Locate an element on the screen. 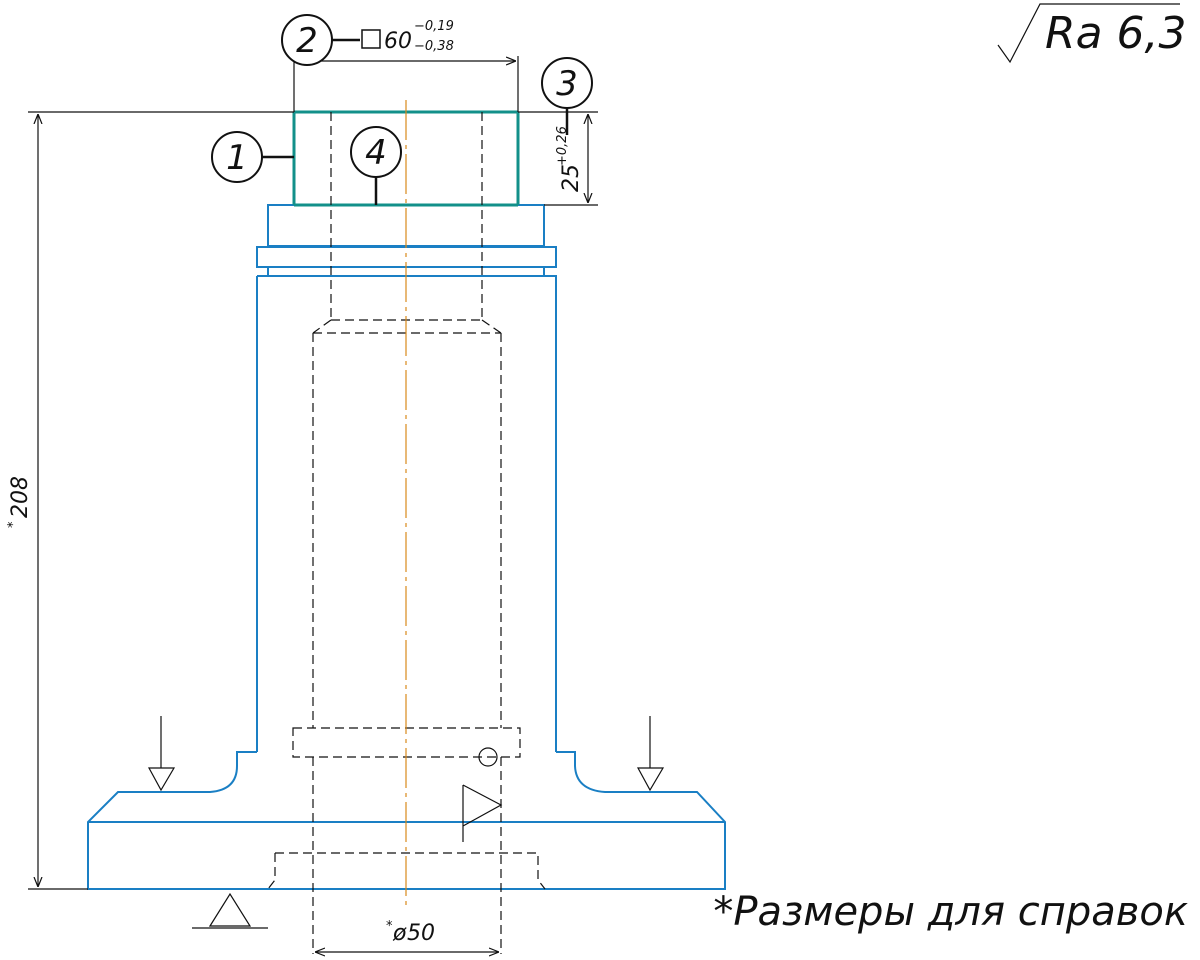  square-symbol-icon is located at coordinates (371, 39).